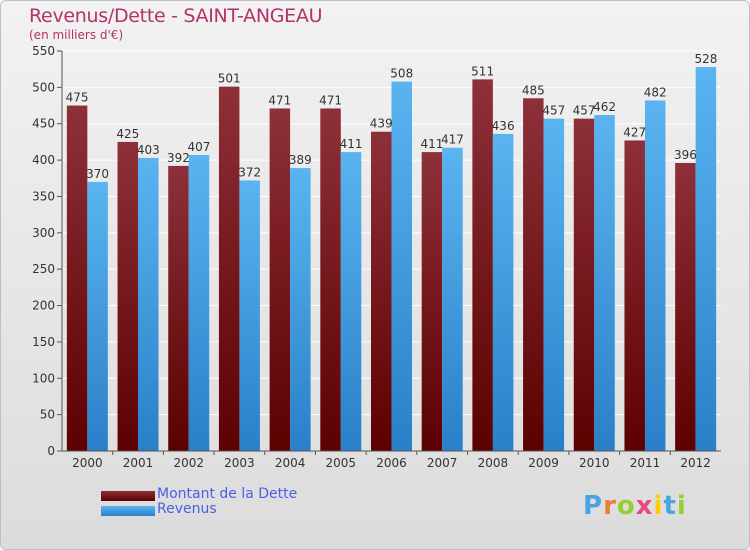 The image size is (750, 550). What do you see at coordinates (670, 506) in the screenshot?
I see `logo-letter: t` at bounding box center [670, 506].